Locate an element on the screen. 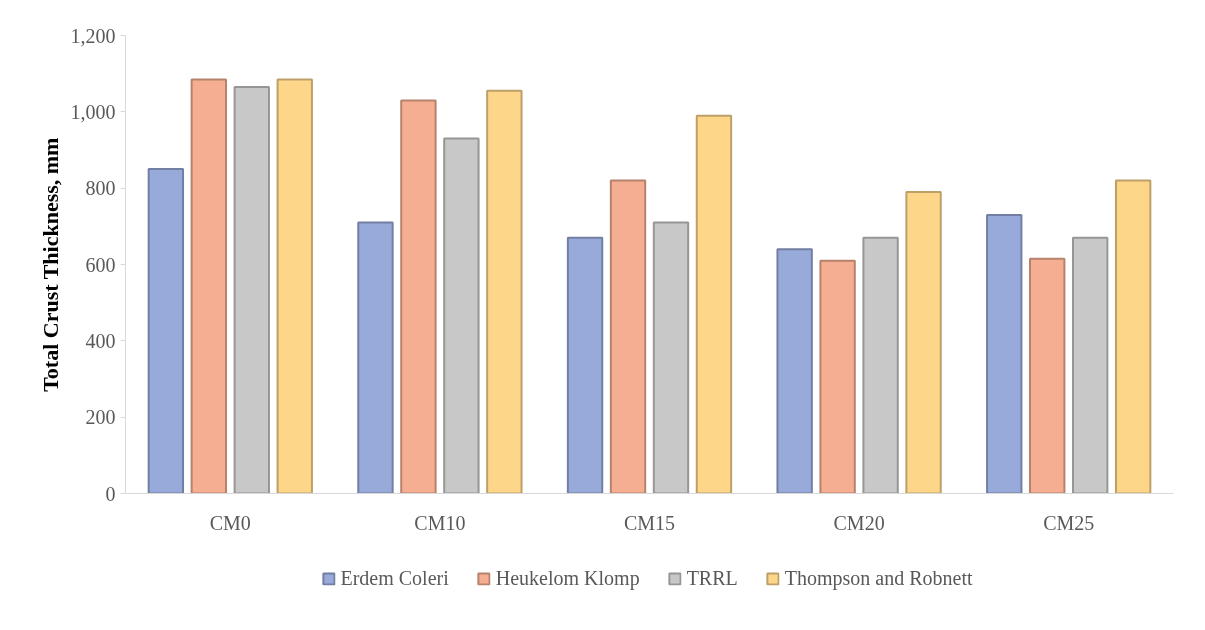 This screenshot has width=1205, height=630. y-tick-label: 200 is located at coordinates (100, 417).